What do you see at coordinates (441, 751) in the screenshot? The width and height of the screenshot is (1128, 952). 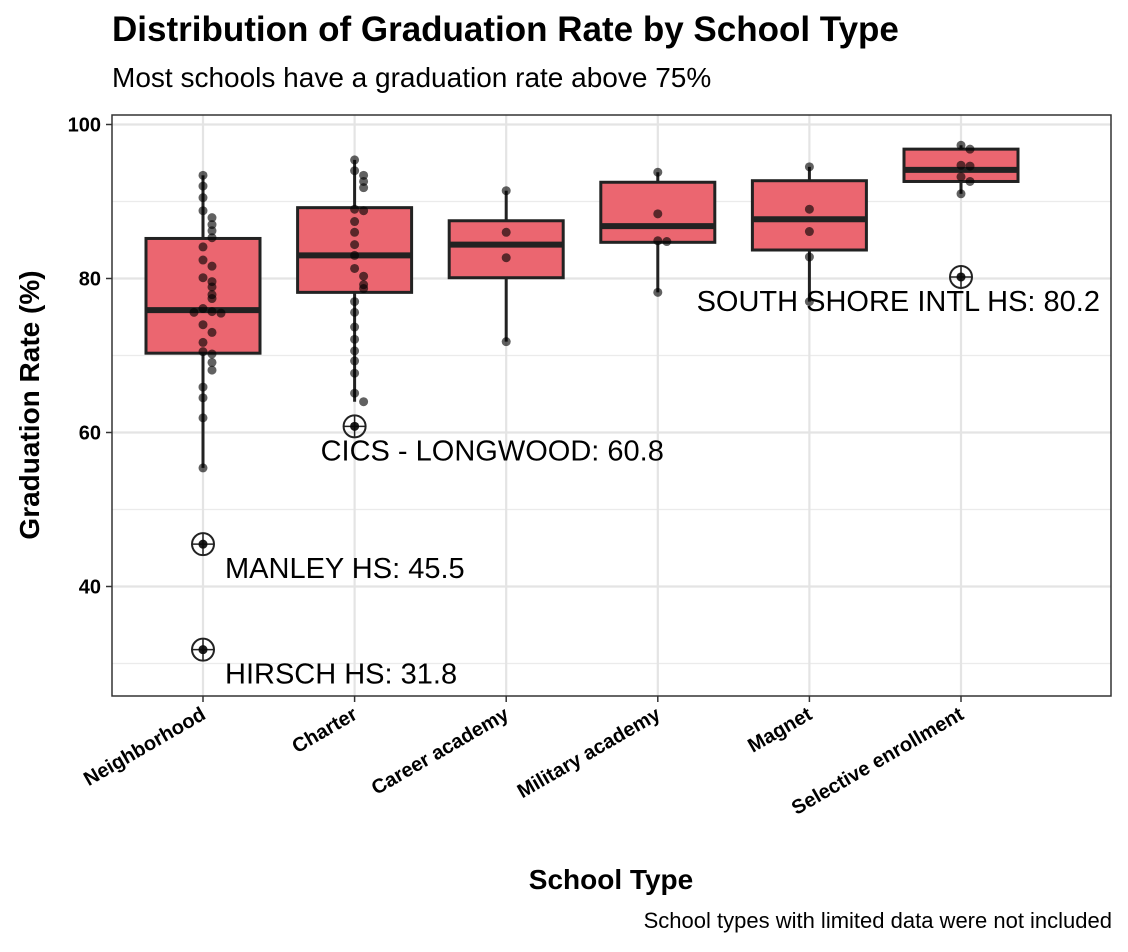 I see `x-tick-label: Career academy` at bounding box center [441, 751].